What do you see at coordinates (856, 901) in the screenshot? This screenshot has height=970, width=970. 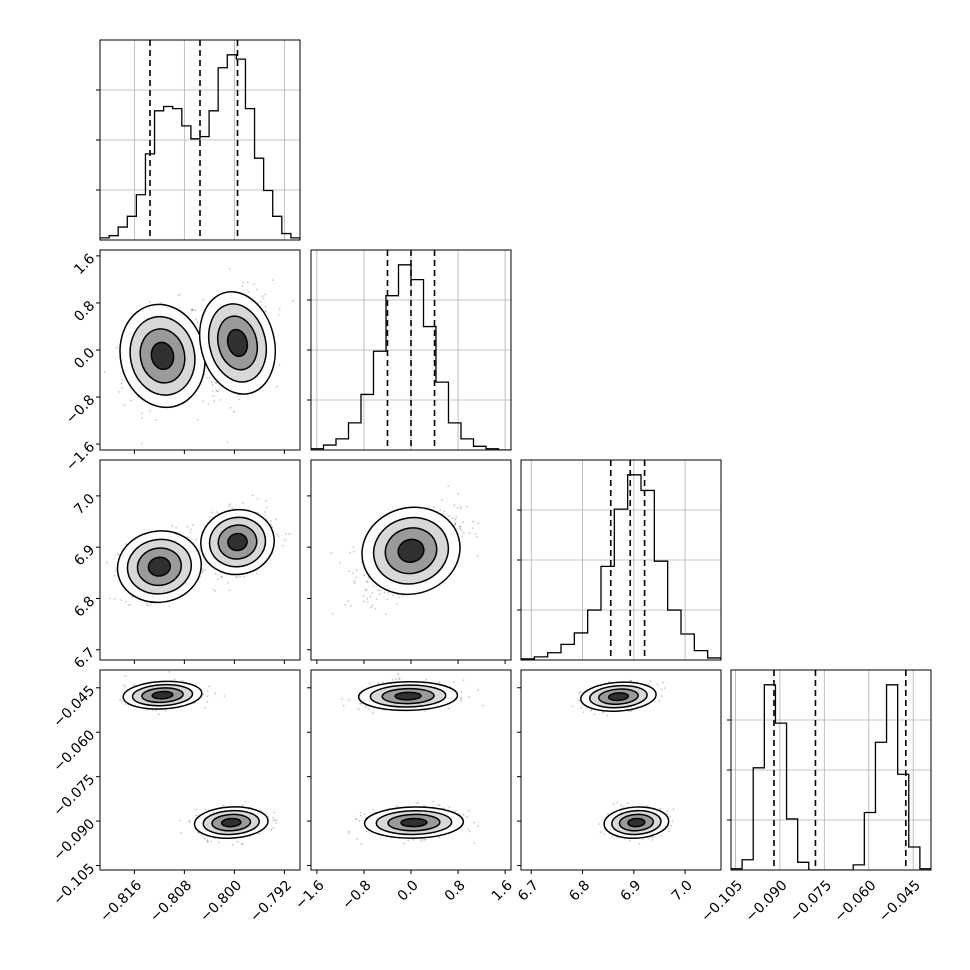 I see `x-tick-label: −0.060` at bounding box center [856, 901].